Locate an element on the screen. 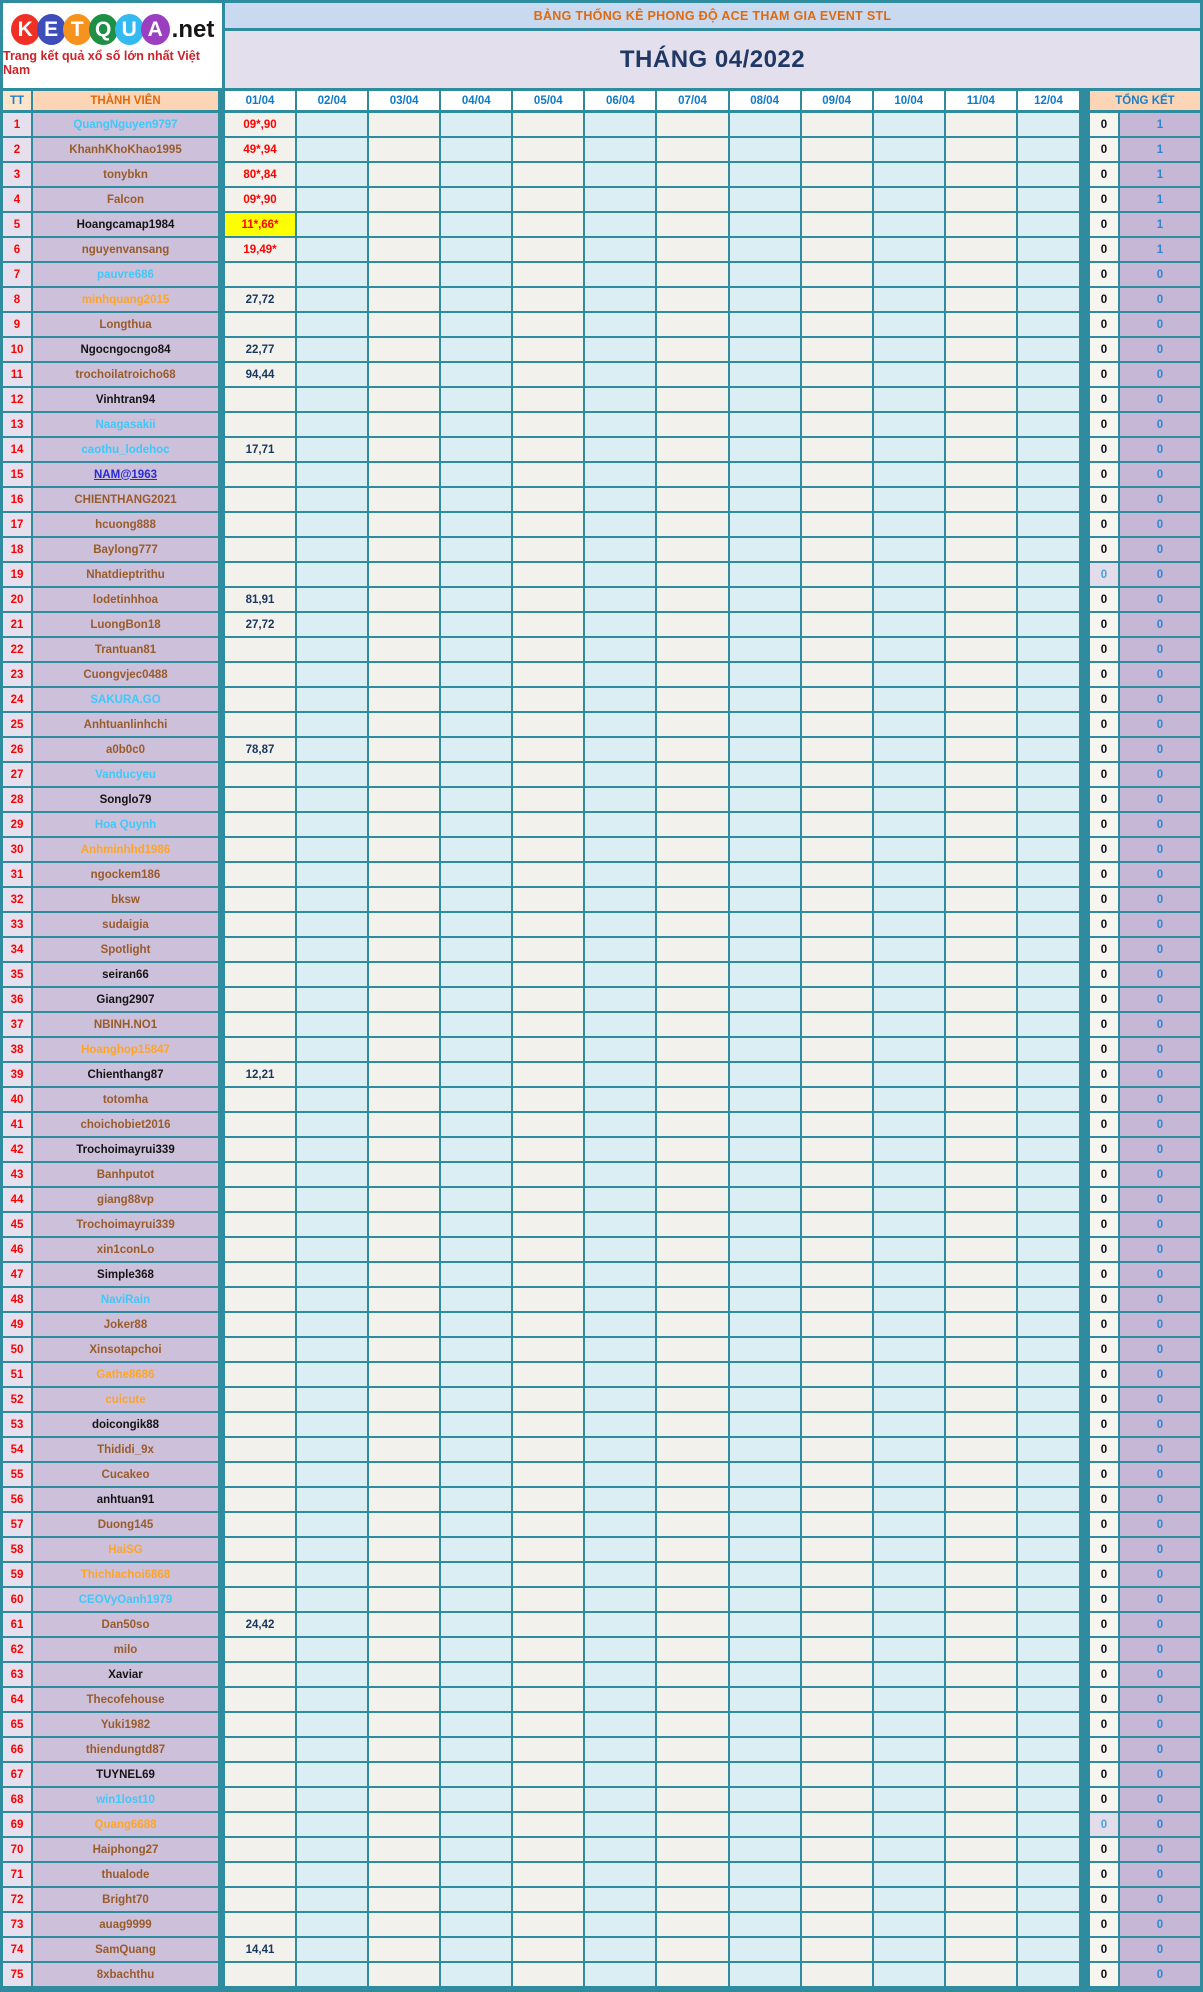 The width and height of the screenshot is (1203, 1992). member-name: hcuong888 is located at coordinates (129, 525).